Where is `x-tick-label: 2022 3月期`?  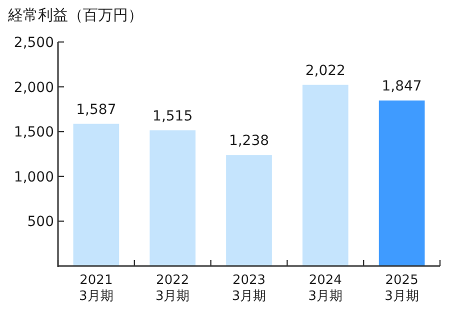
x-tick-label: 2022 3月期 is located at coordinates (172, 288).